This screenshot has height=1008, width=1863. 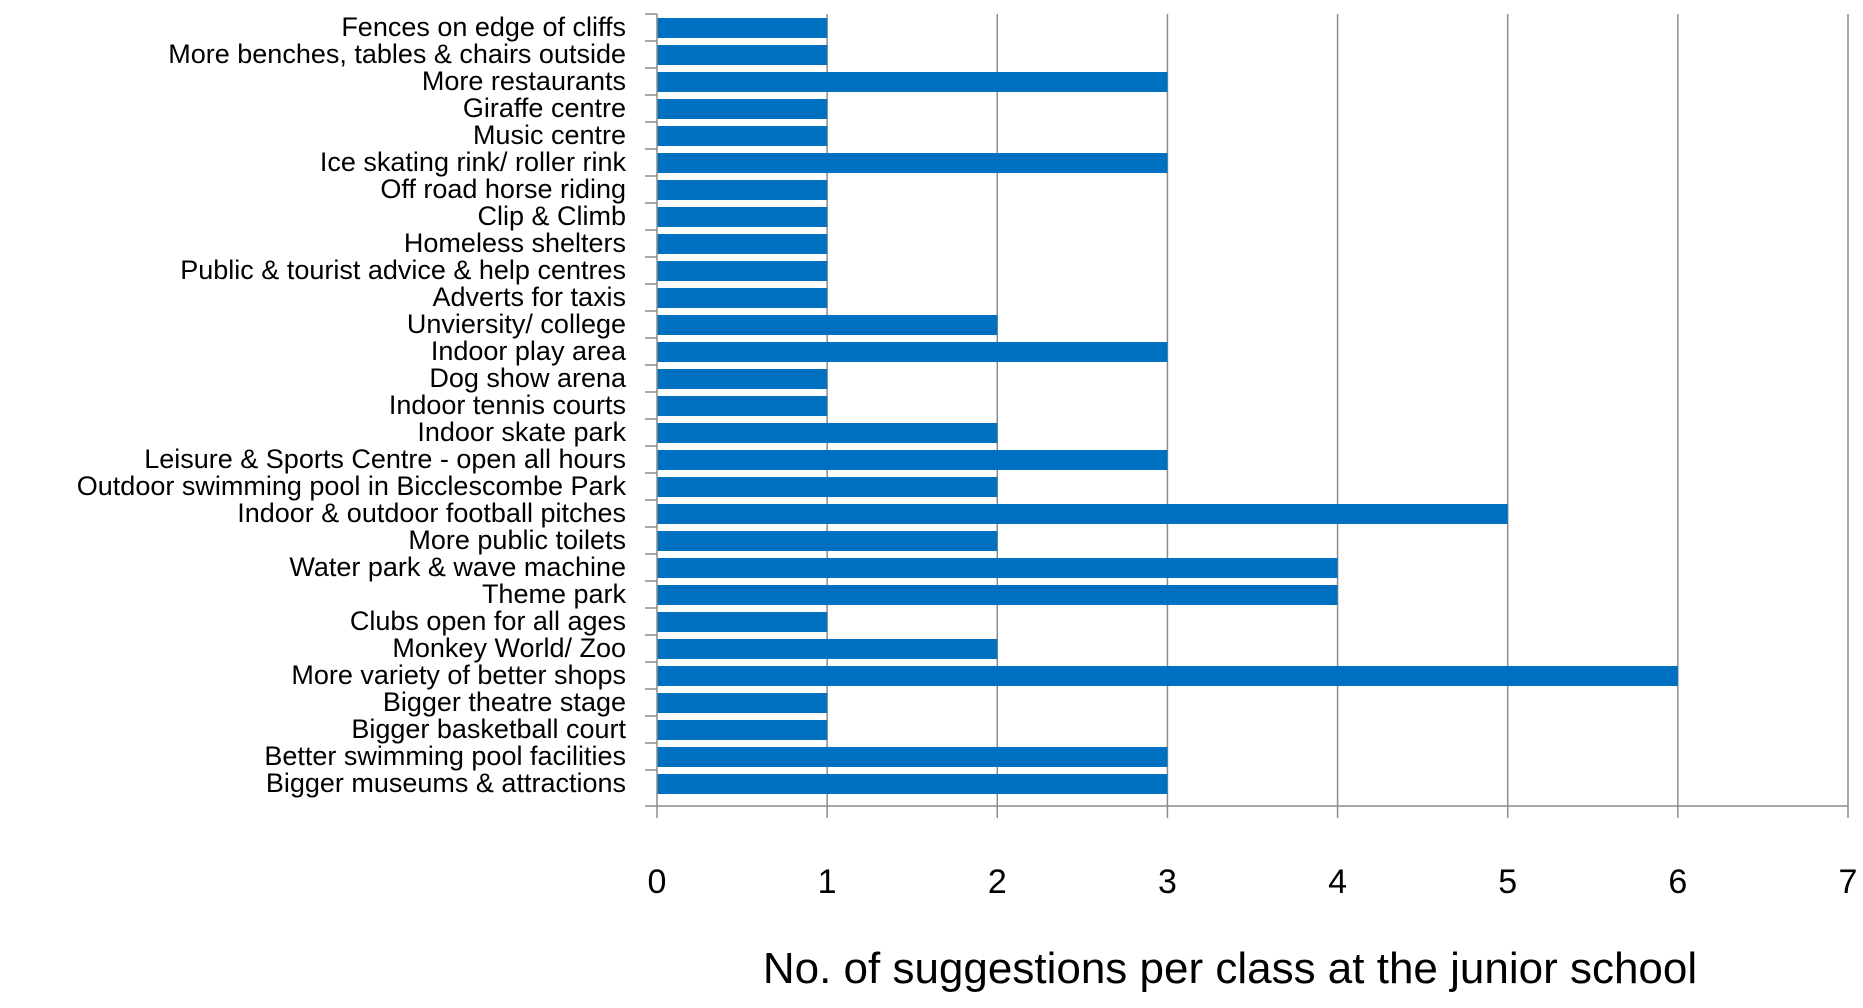 What do you see at coordinates (997, 882) in the screenshot?
I see `x-tick-label: 2` at bounding box center [997, 882].